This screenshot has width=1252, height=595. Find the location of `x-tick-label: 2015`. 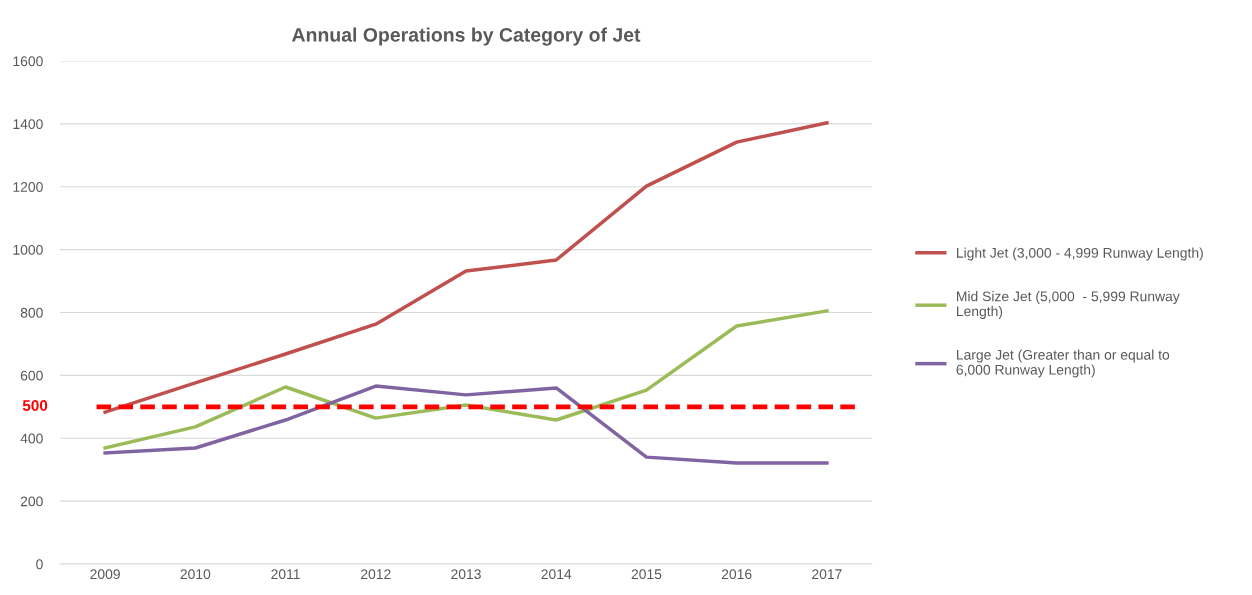

x-tick-label: 2015 is located at coordinates (646, 574).